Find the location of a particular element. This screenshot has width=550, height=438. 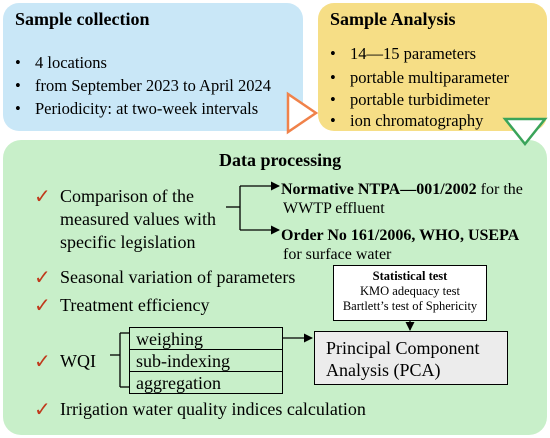

comparison-line-2: measured values with is located at coordinates (138, 219).